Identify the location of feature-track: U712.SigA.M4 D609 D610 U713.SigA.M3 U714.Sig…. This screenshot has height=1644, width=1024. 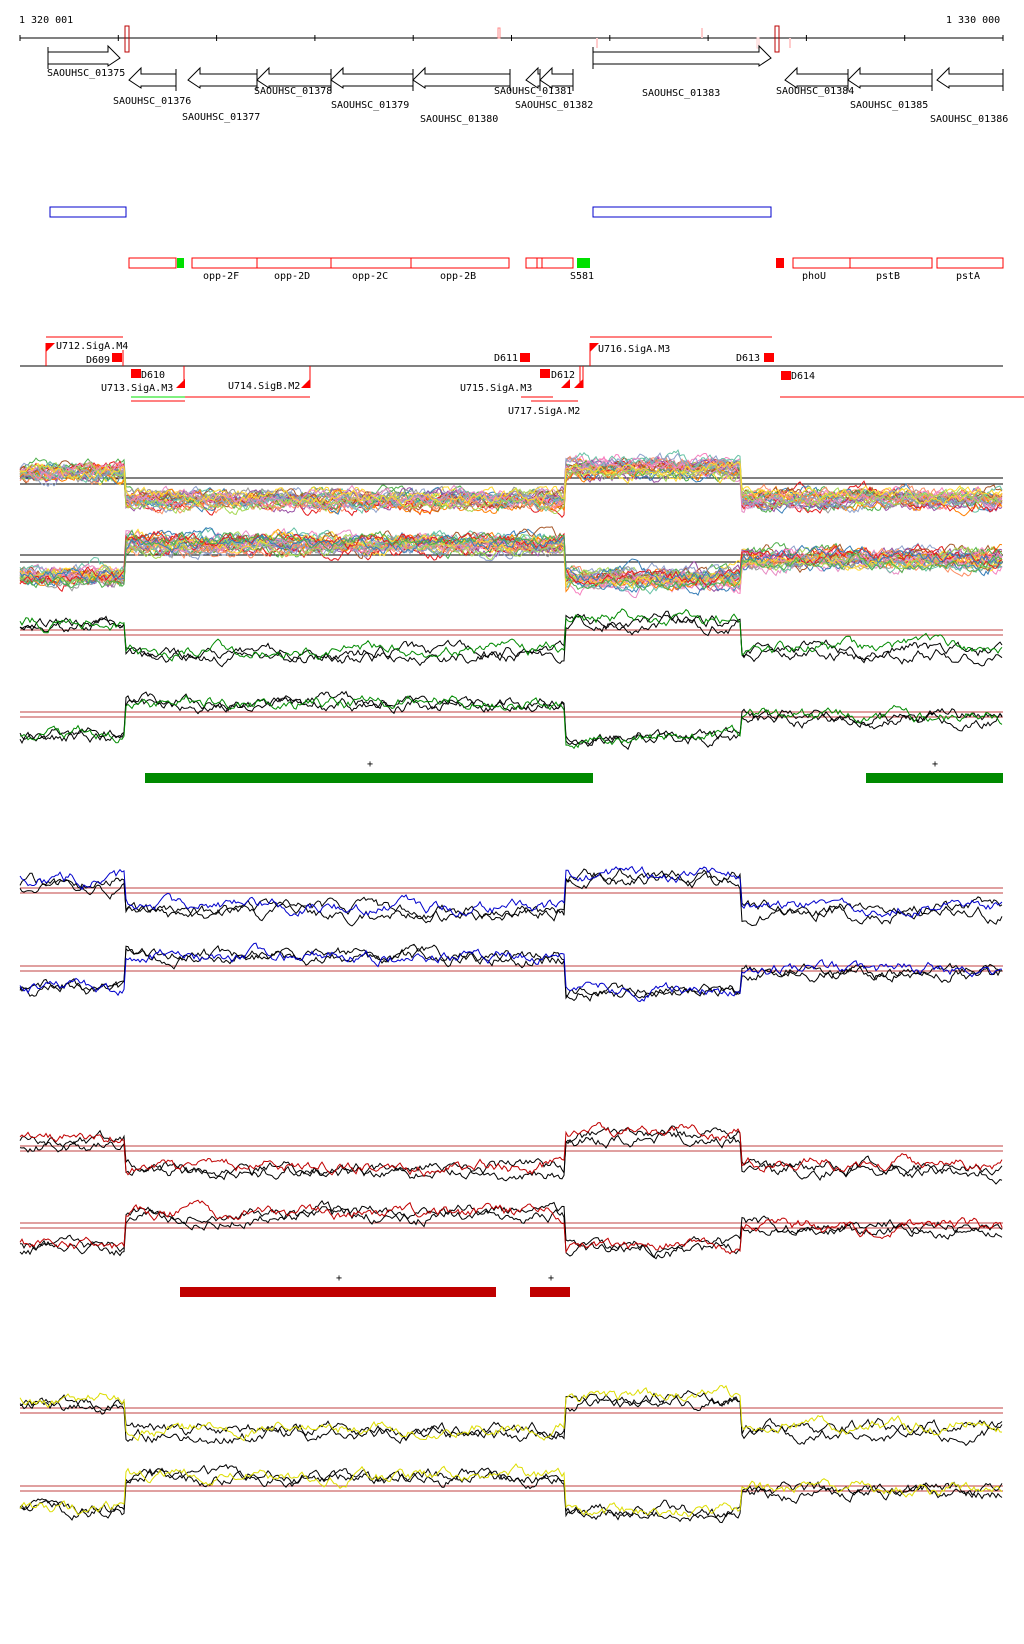
(522, 376).